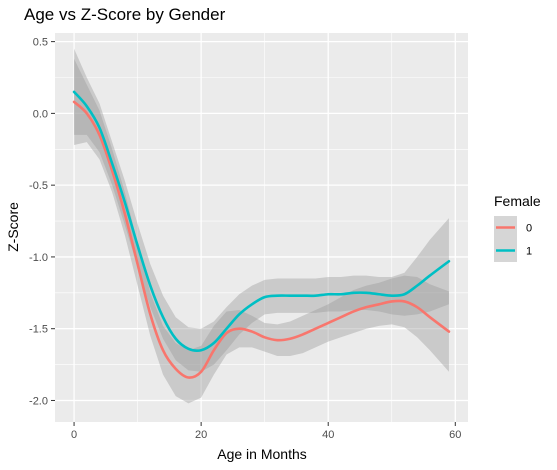 The image size is (557, 470). Describe the element at coordinates (455, 435) in the screenshot. I see `x-tick-label: 60` at that location.